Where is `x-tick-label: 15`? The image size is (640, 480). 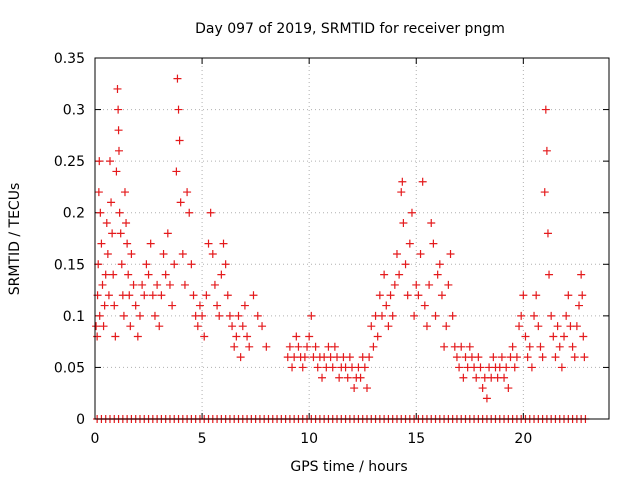 x-tick-label: 15 is located at coordinates (416, 439).